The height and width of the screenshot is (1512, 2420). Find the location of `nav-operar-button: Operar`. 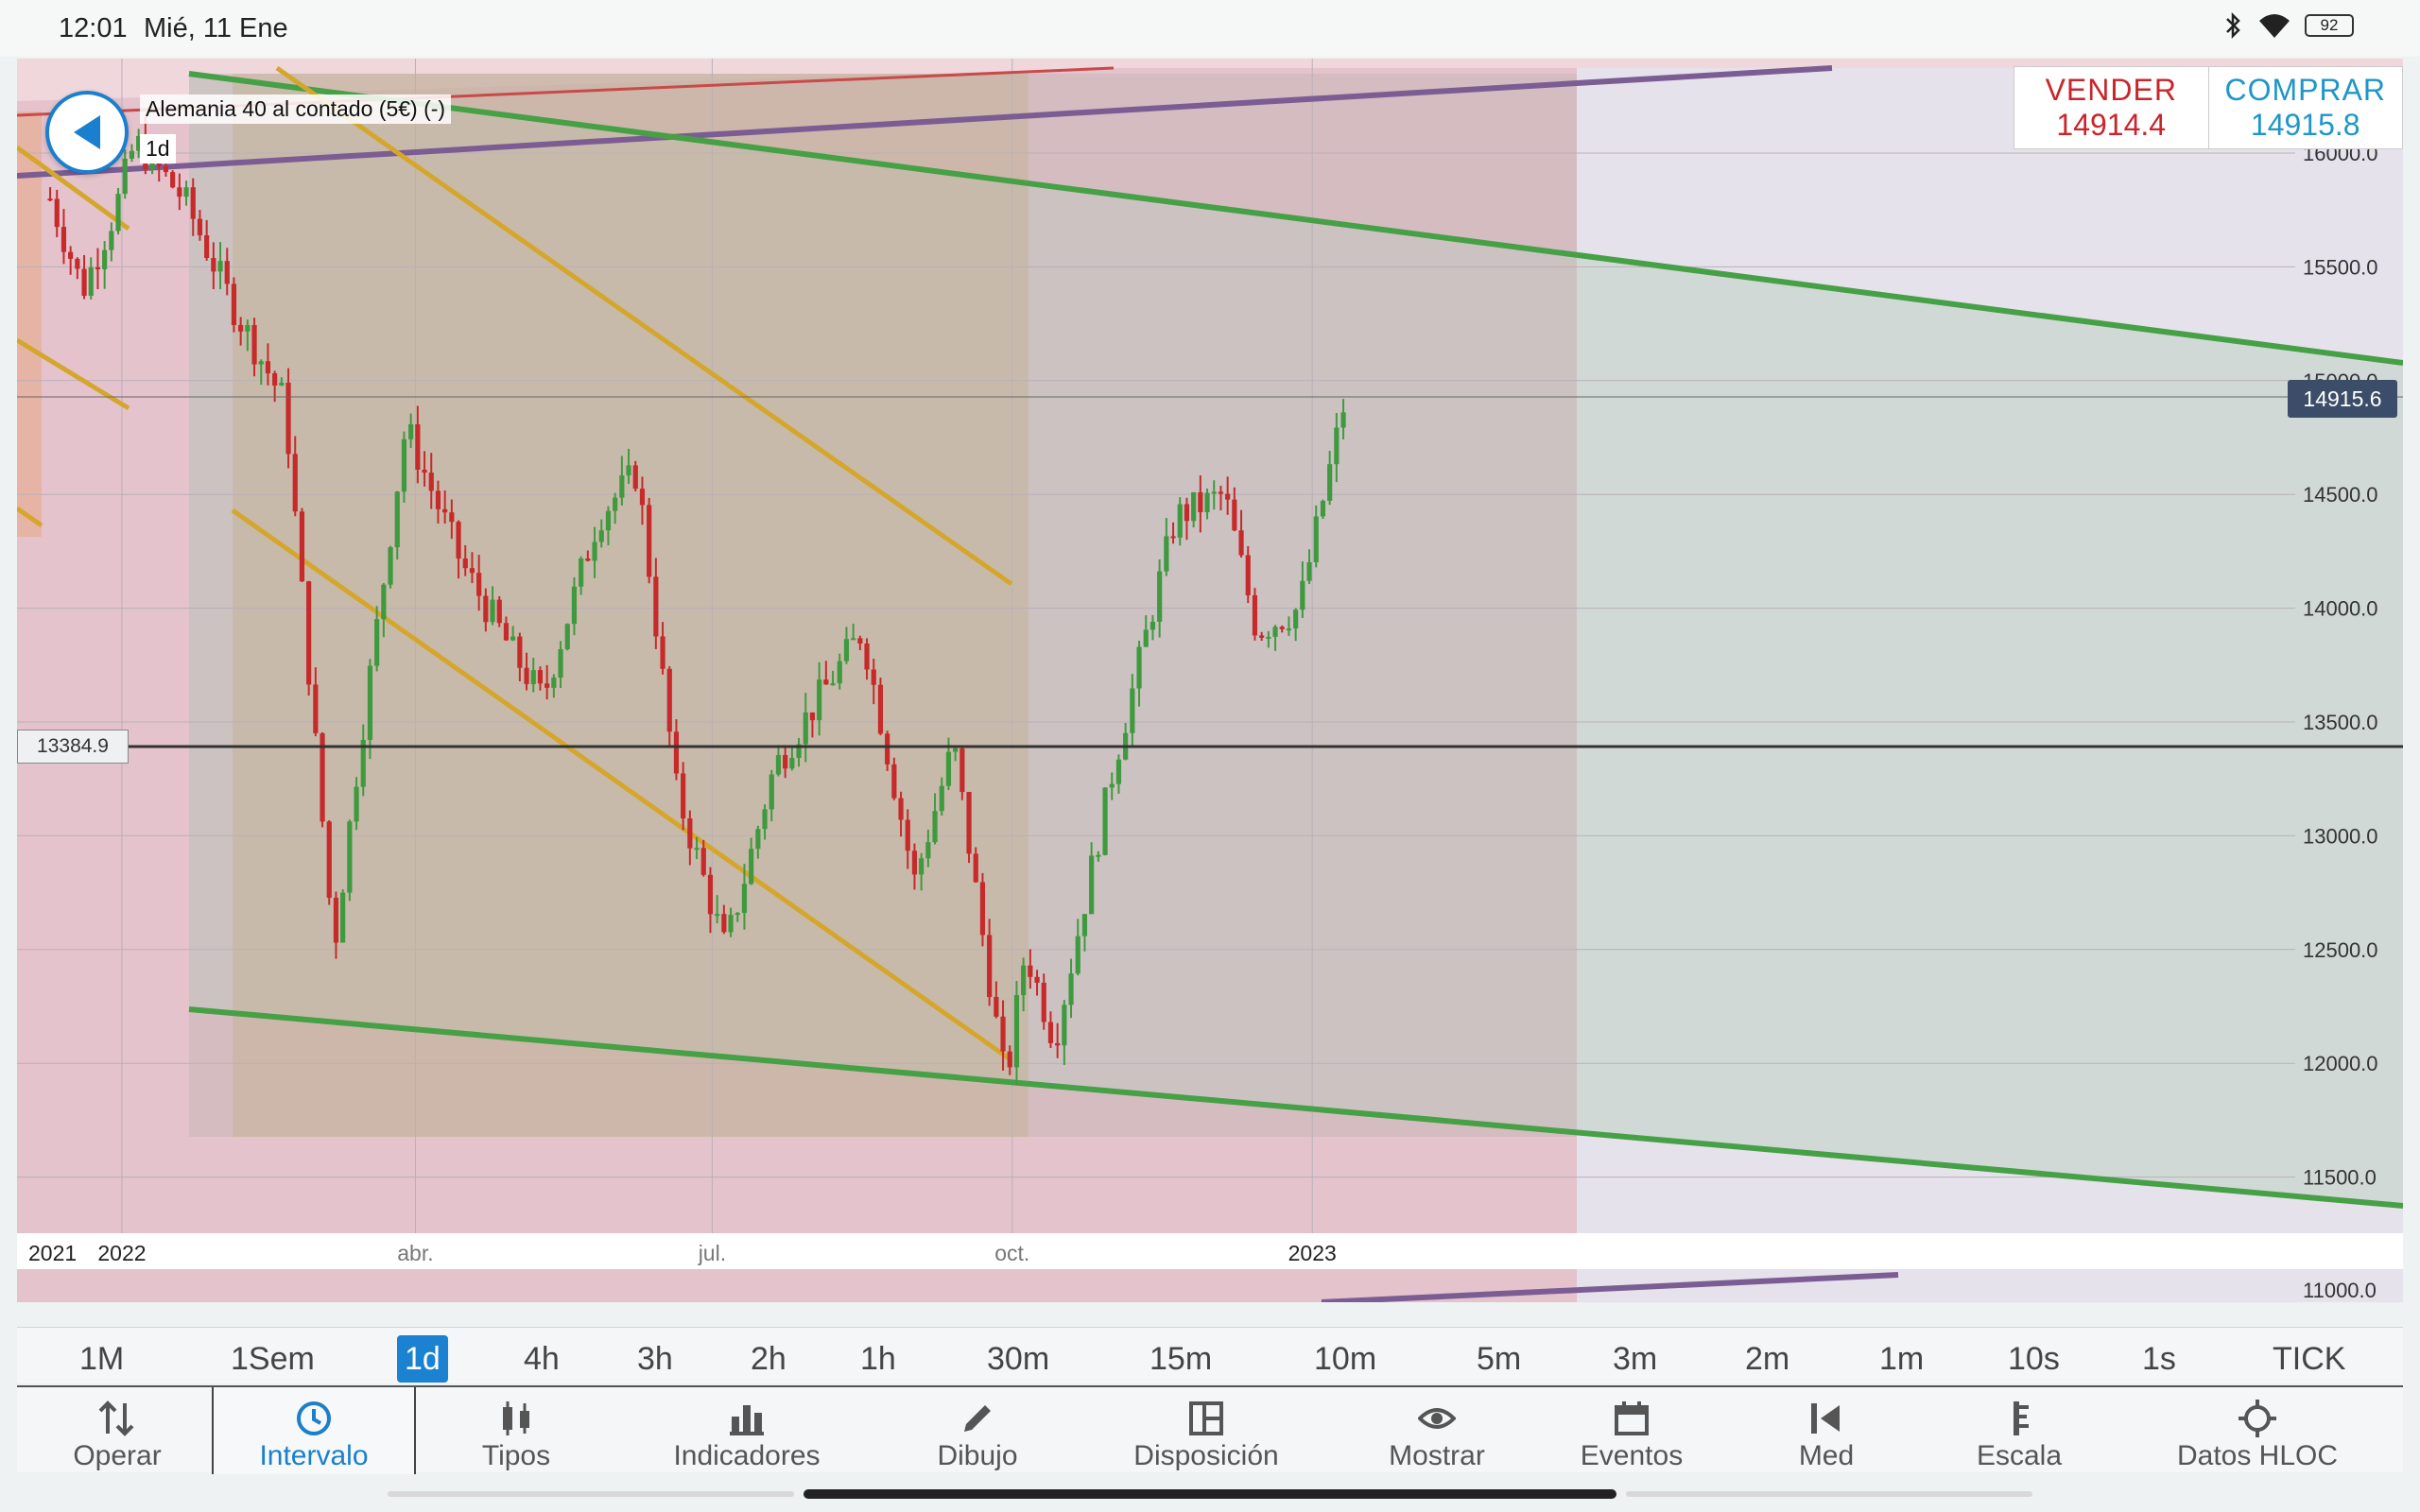

nav-operar-button: Operar is located at coordinates (117, 1430).